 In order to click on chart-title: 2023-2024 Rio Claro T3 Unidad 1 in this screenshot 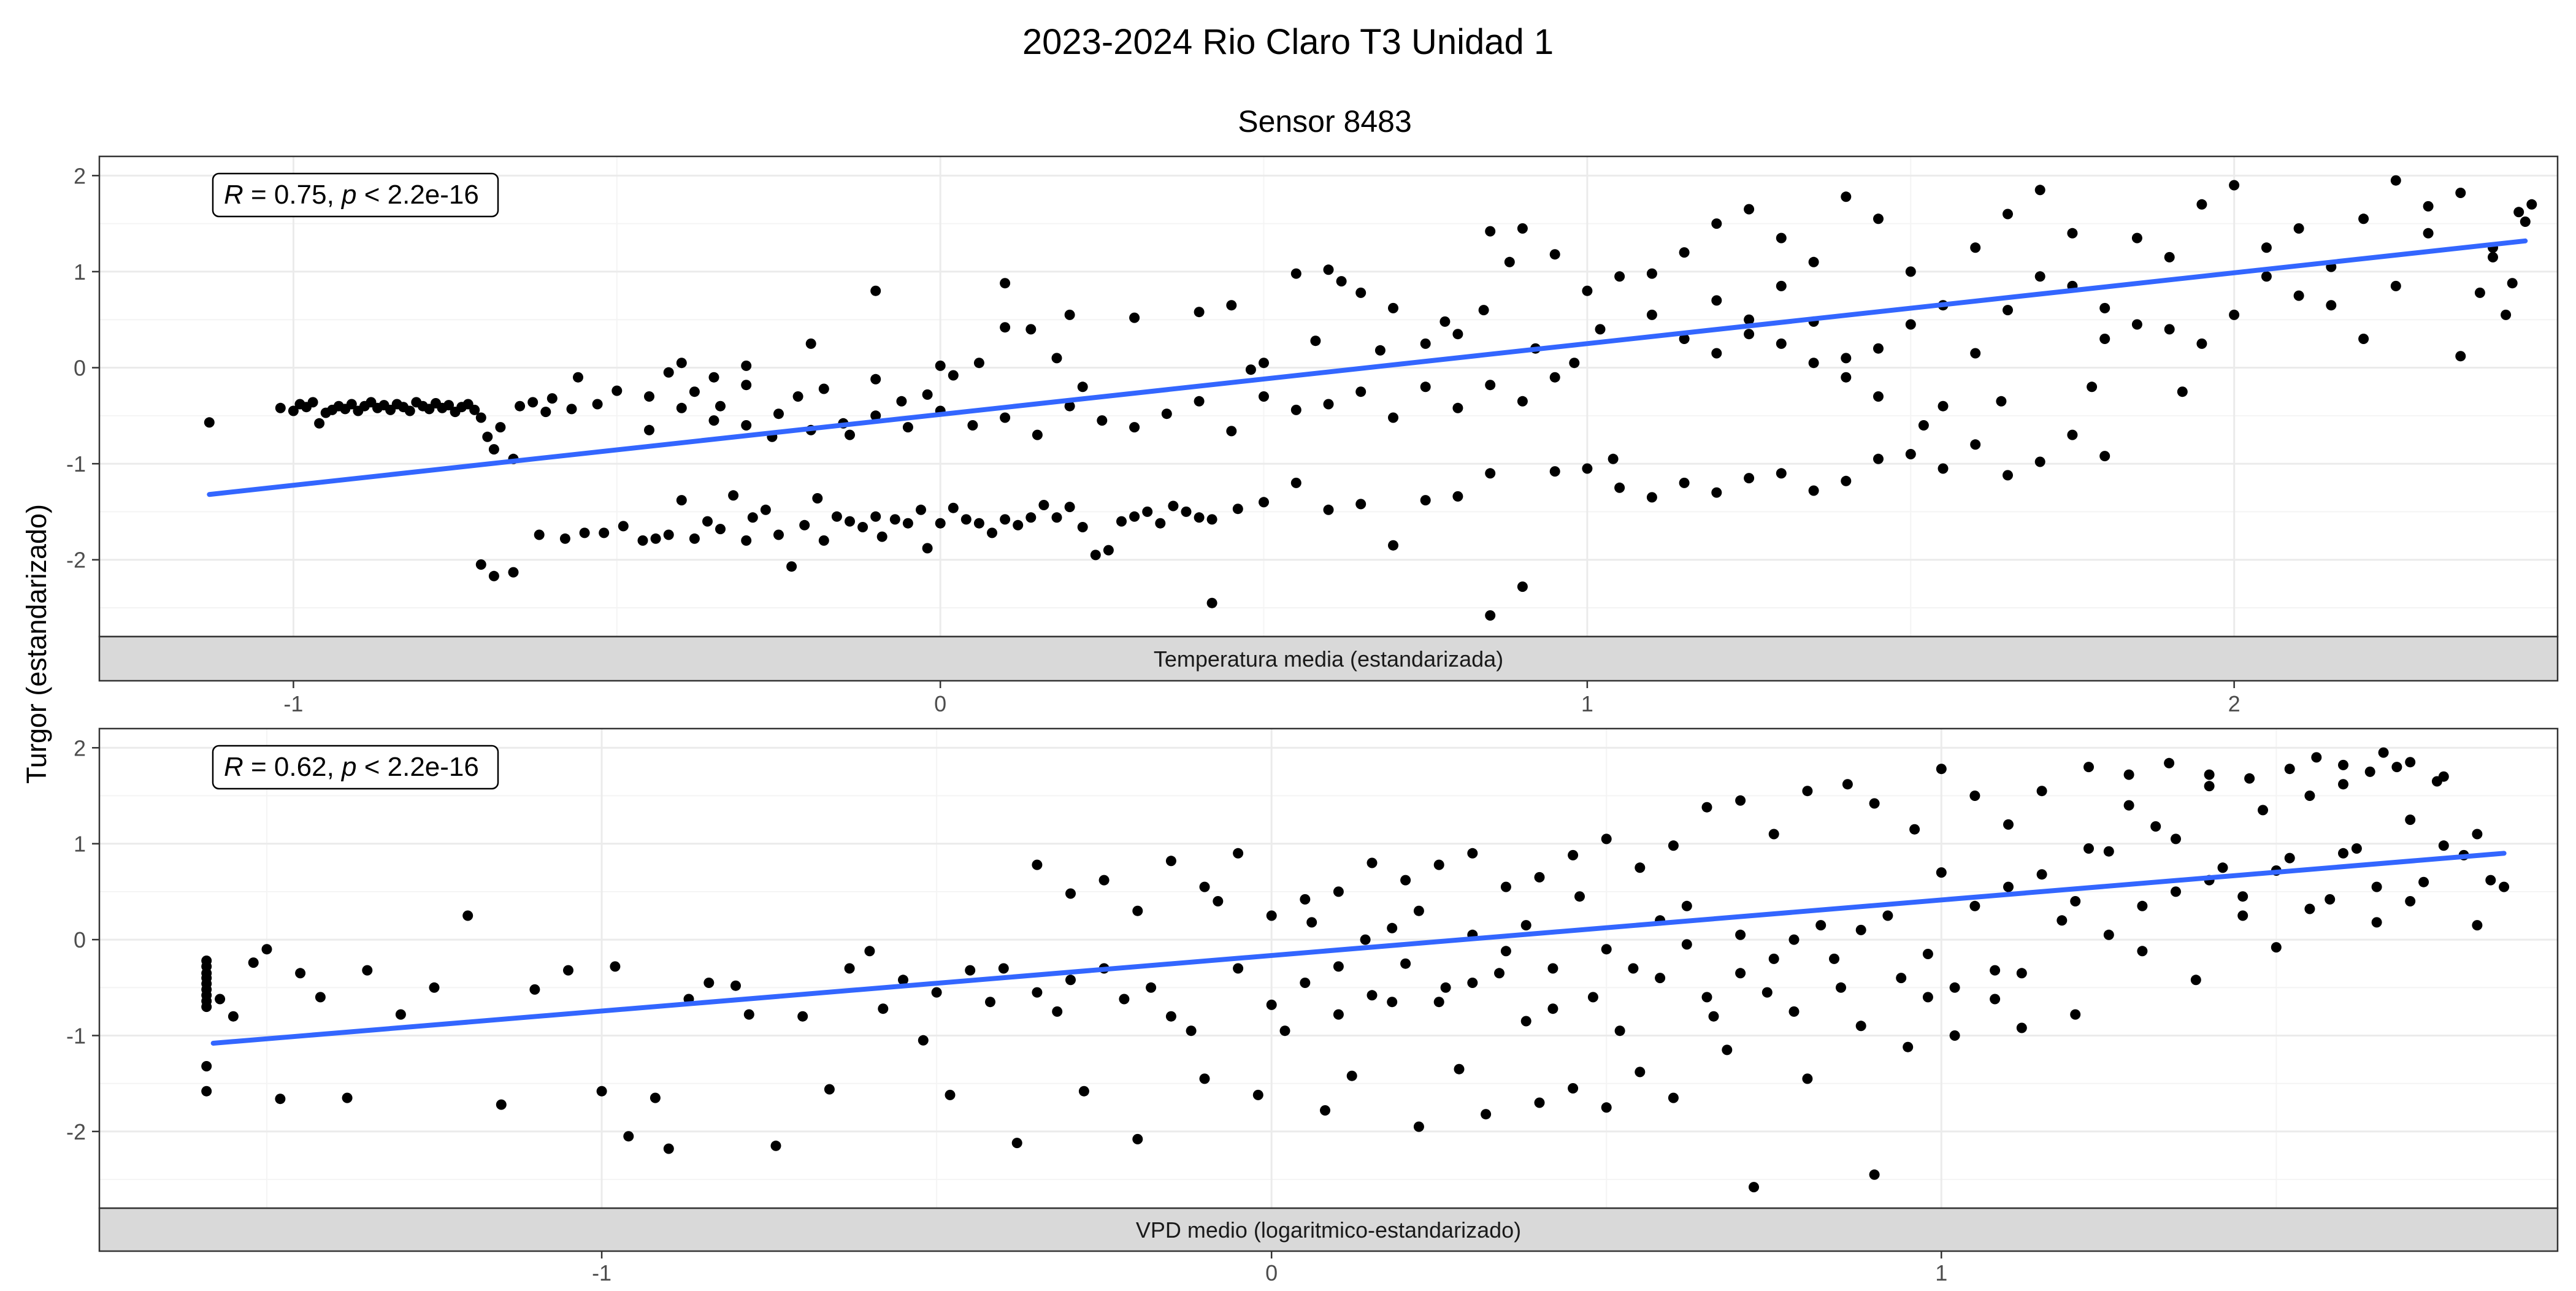, I will do `click(1288, 42)`.